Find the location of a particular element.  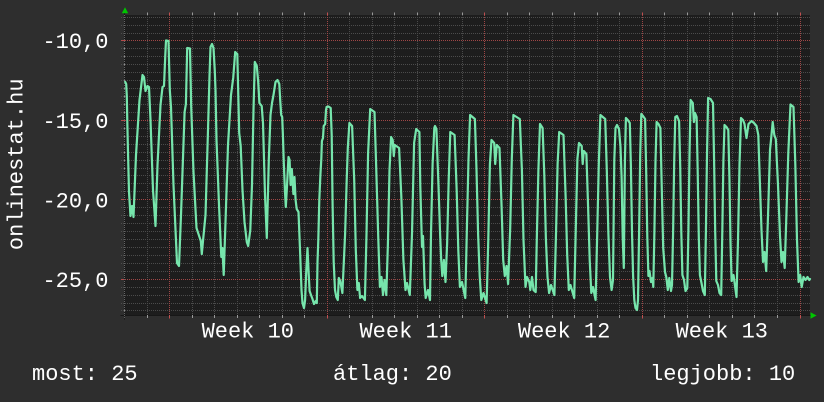

svg-text: -20,0 is located at coordinates (75, 202).